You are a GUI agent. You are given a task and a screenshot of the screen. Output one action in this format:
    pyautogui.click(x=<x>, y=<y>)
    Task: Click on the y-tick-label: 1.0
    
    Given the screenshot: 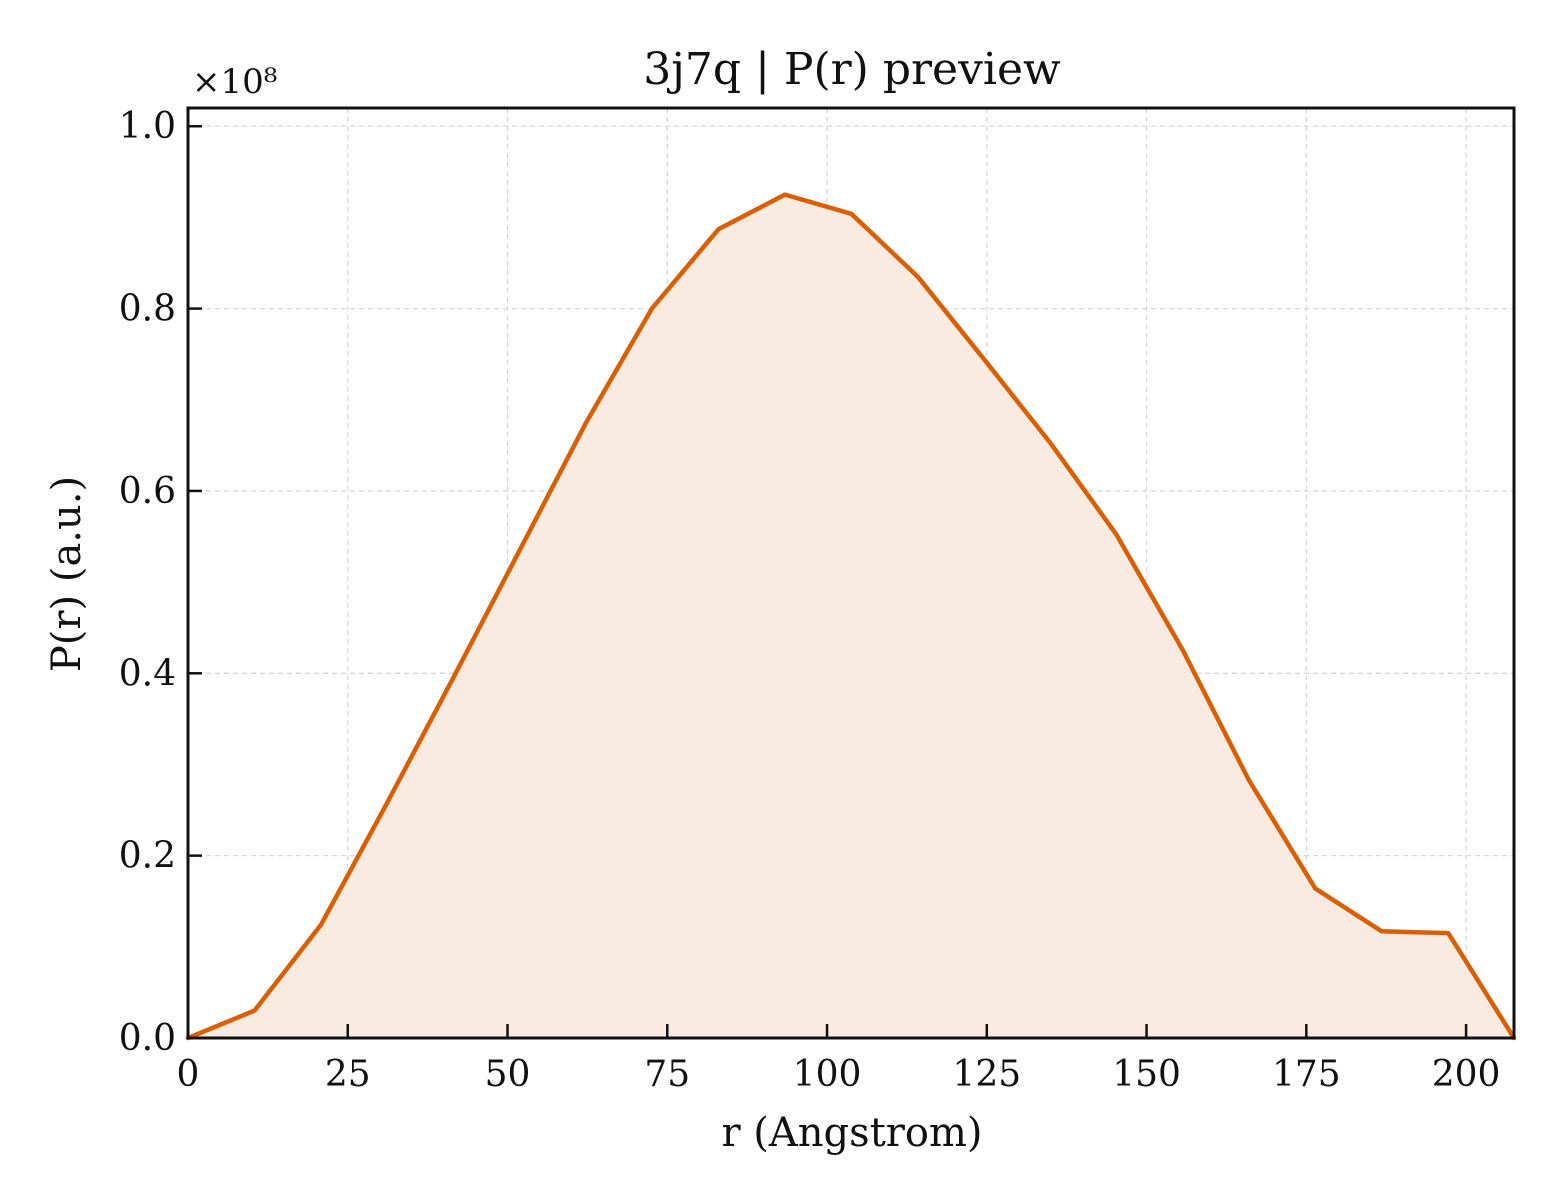 What is the action you would take?
    pyautogui.click(x=147, y=126)
    